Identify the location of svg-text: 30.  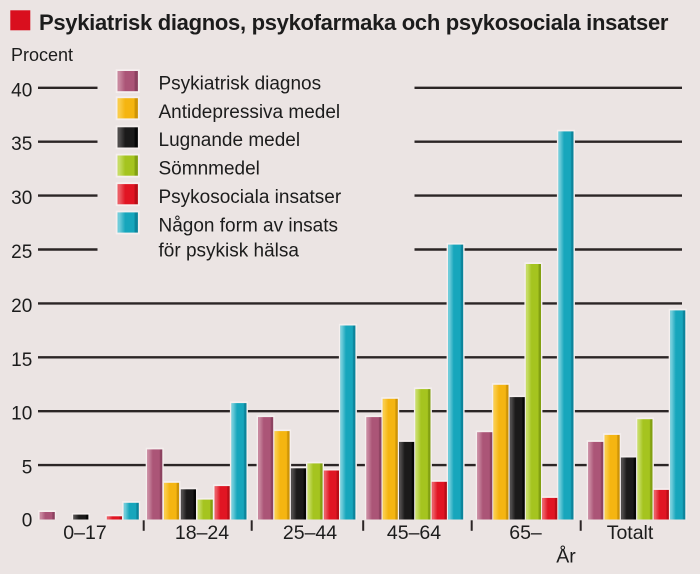
(21, 198).